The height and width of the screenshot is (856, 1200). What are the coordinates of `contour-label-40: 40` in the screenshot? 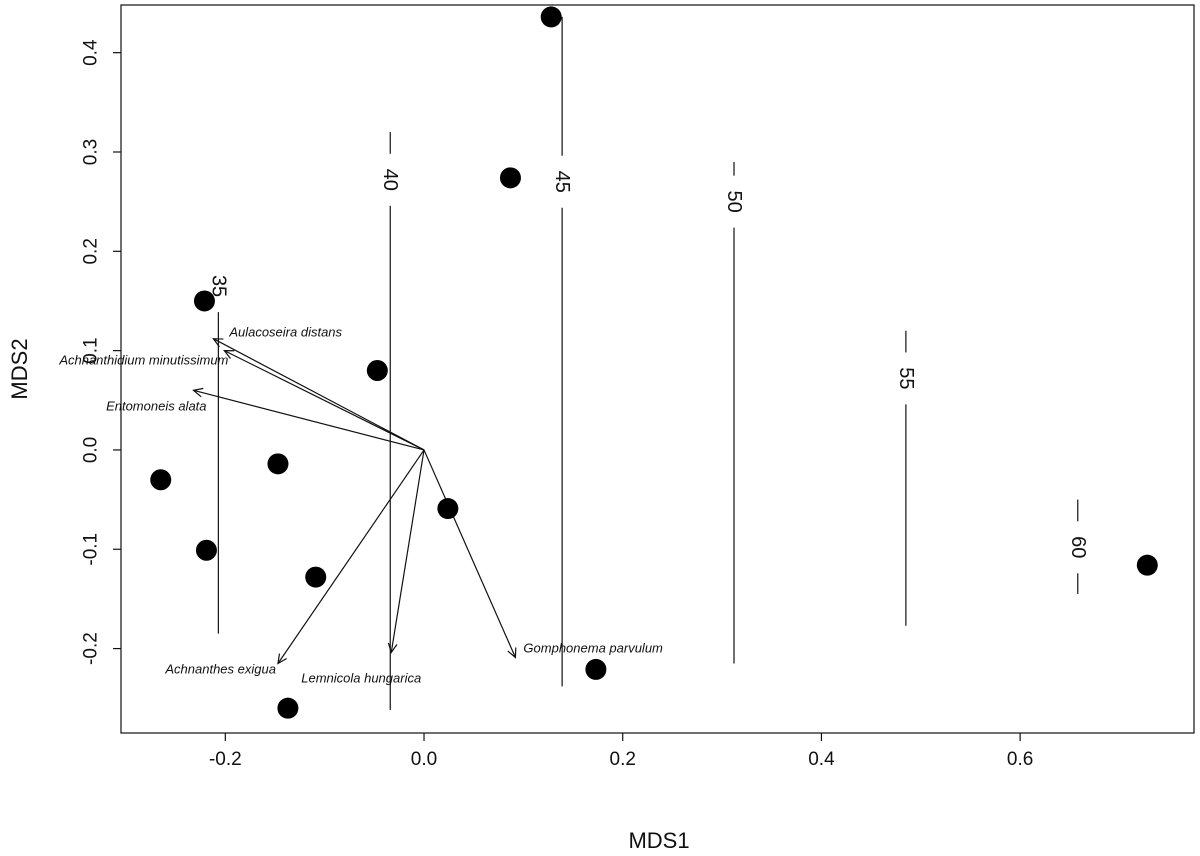 It's located at (390, 180).